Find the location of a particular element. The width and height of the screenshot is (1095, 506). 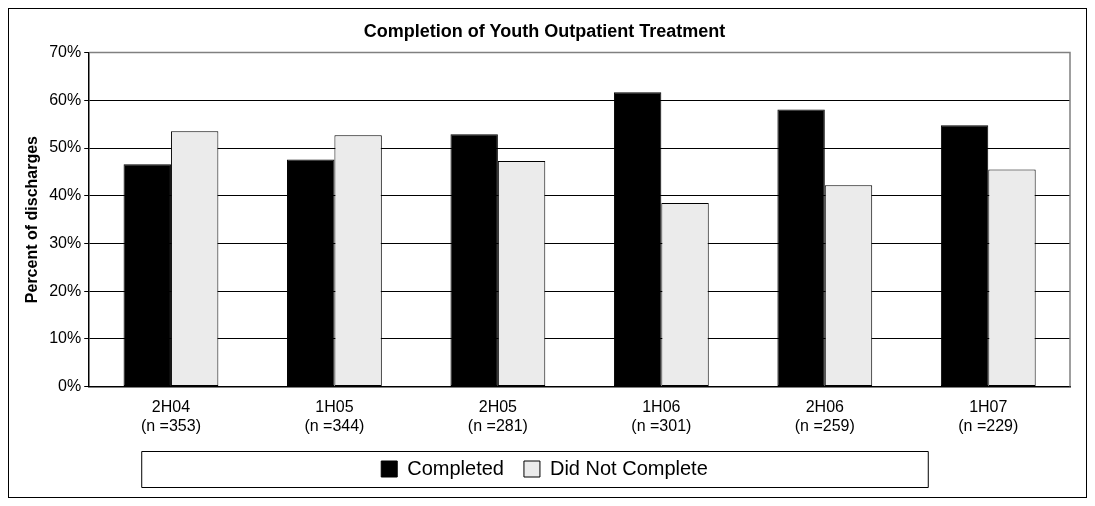

y-tick-label: 40% is located at coordinates (65, 195).